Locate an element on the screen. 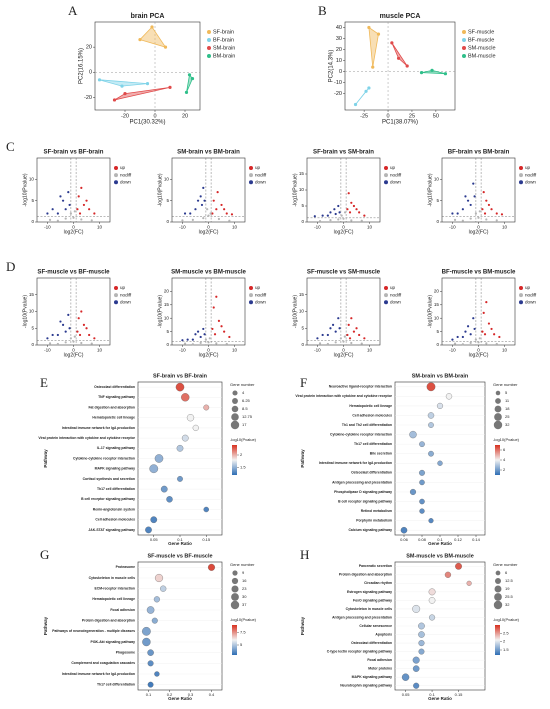 This screenshot has width=550, height=709. category-label: Calcium signaling pathway is located at coordinates (370, 530).